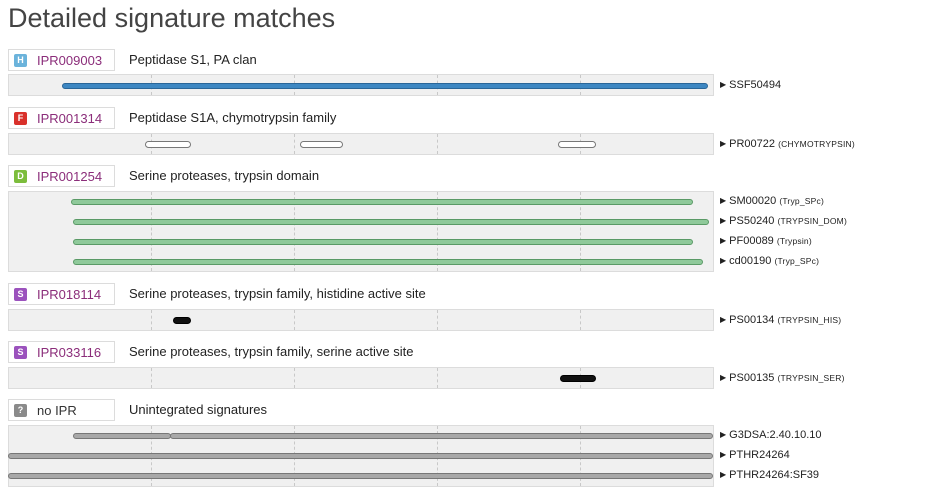 The width and height of the screenshot is (942, 494). I want to click on ipr-link: IPR018114, so click(69, 294).